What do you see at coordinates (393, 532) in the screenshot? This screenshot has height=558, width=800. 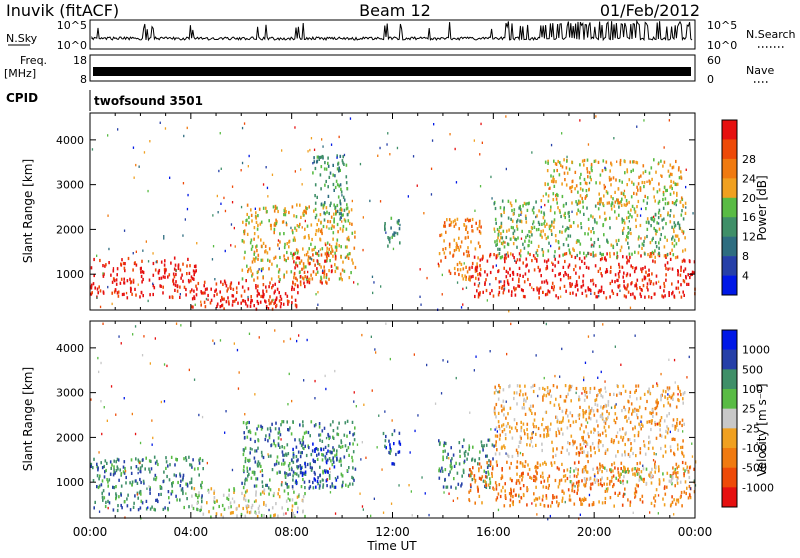 I see `x-tick-labels: 00:00 04:00 08:00 12:00 16:00 20:00 00:00` at bounding box center [393, 532].